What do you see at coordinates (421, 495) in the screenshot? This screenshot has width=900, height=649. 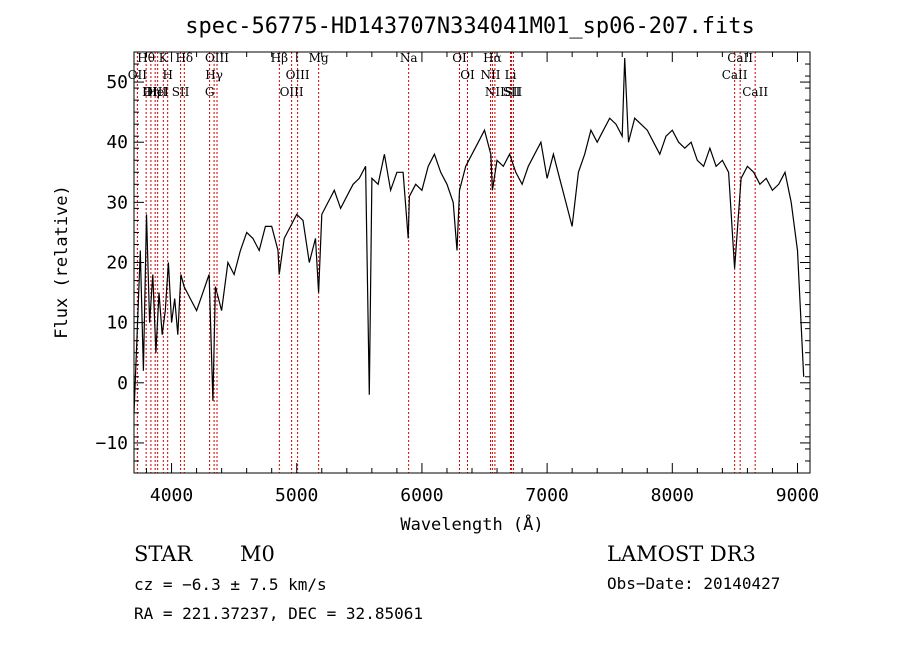 I see `x-tick-label: 6000` at bounding box center [421, 495].